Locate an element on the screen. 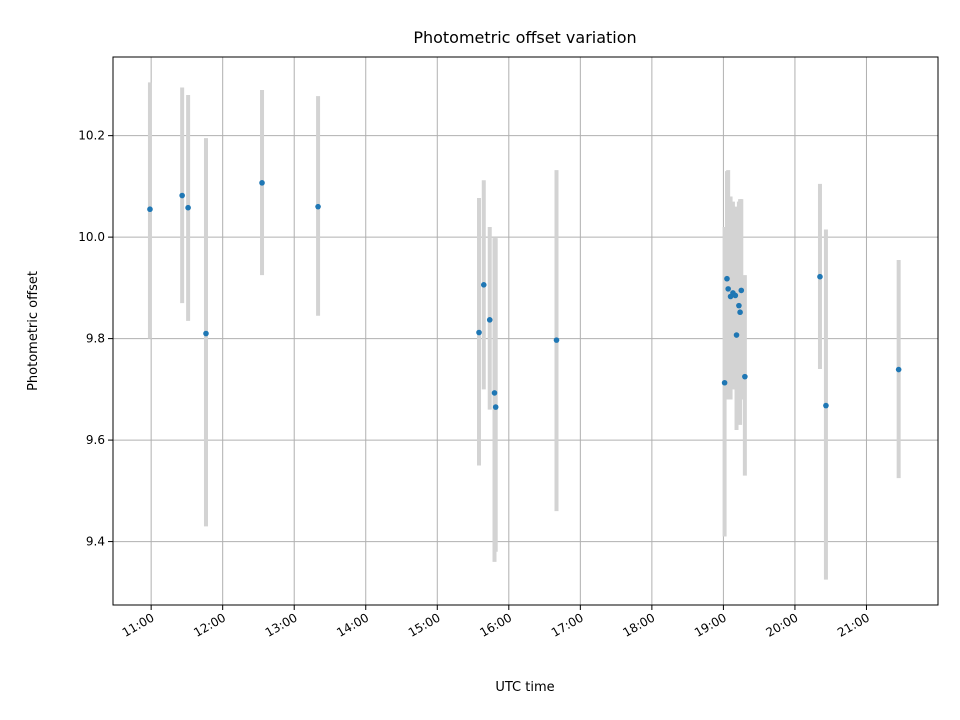  y-axis-label: Photometric offset is located at coordinates (33, 331).